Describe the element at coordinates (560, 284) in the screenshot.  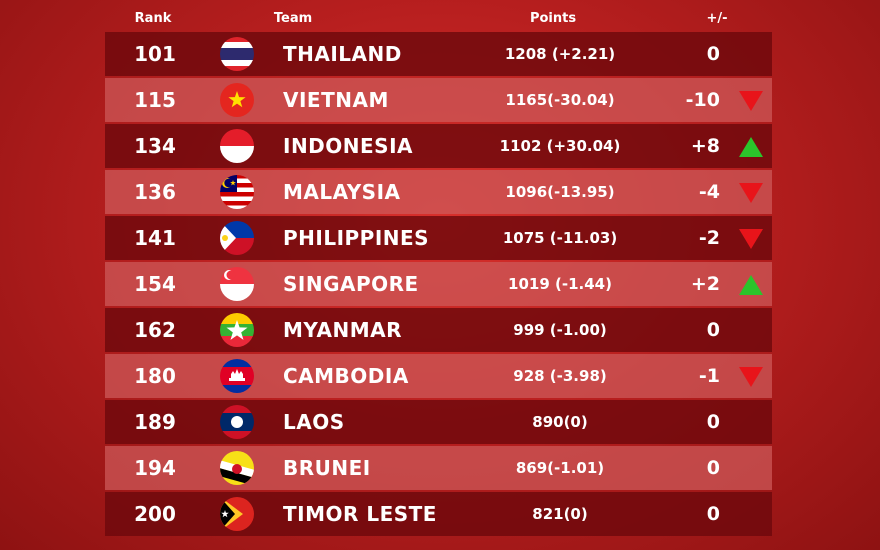
I see `points: 1019 (-1.44)` at that location.